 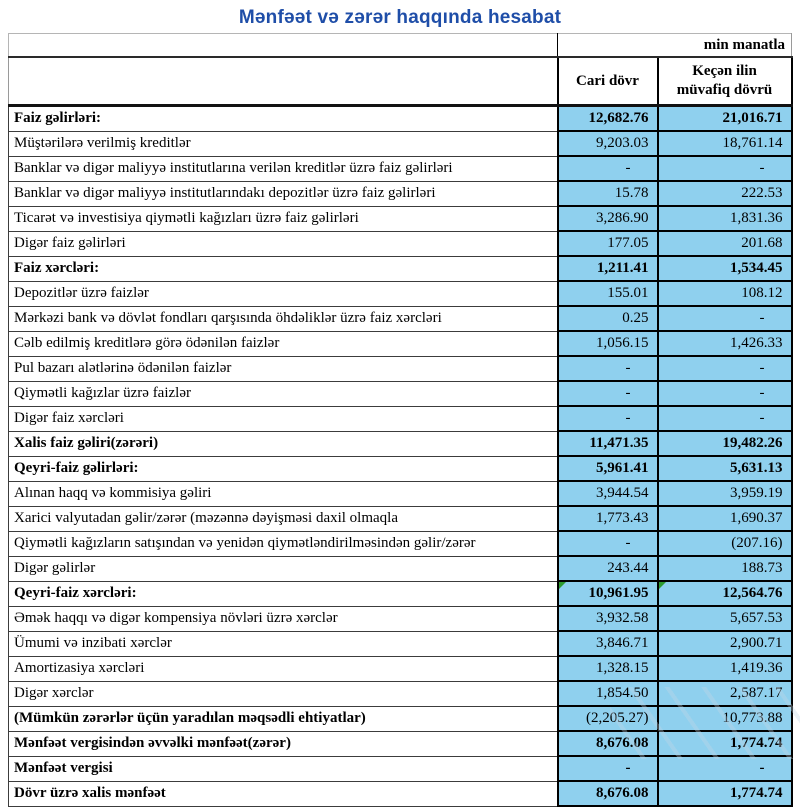 I want to click on value-previous-period: 2,587.17, so click(x=724, y=693).